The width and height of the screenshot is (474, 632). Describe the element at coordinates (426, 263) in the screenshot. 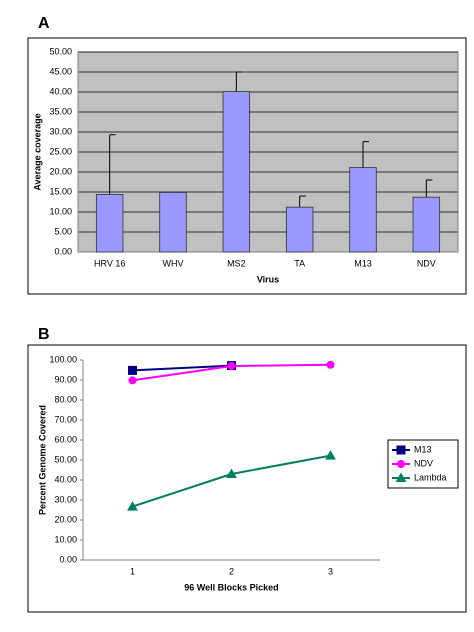

I see `x-tick-label: NDV` at that location.